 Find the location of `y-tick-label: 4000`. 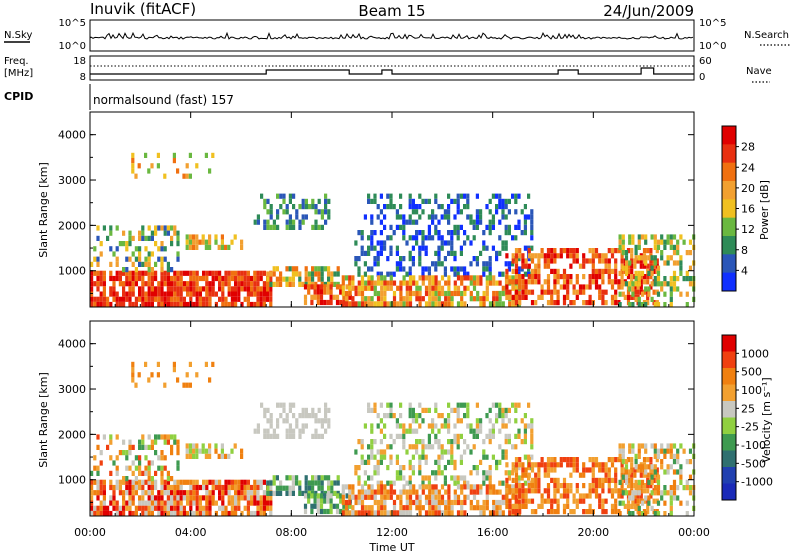

y-tick-label: 4000 is located at coordinates (72, 344).